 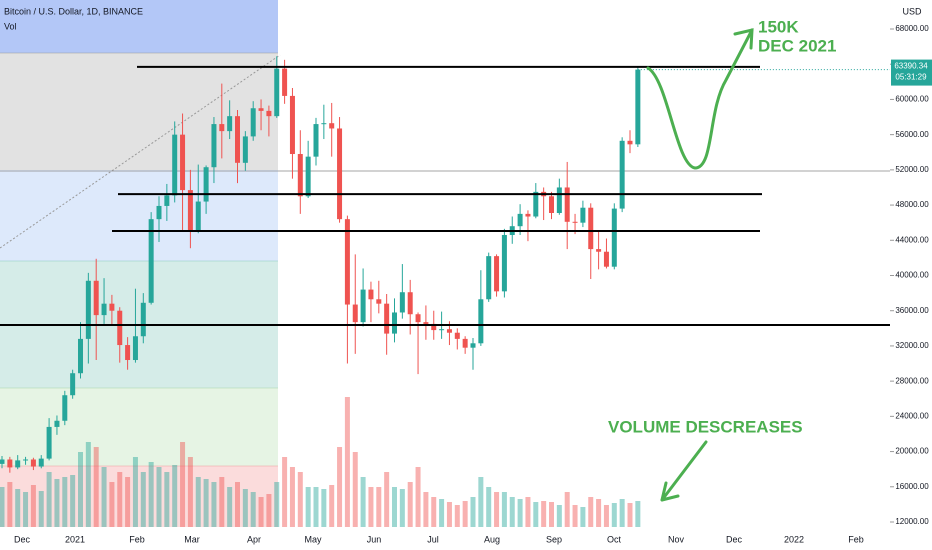 I want to click on x-tick-label: Feb, so click(x=137, y=539).